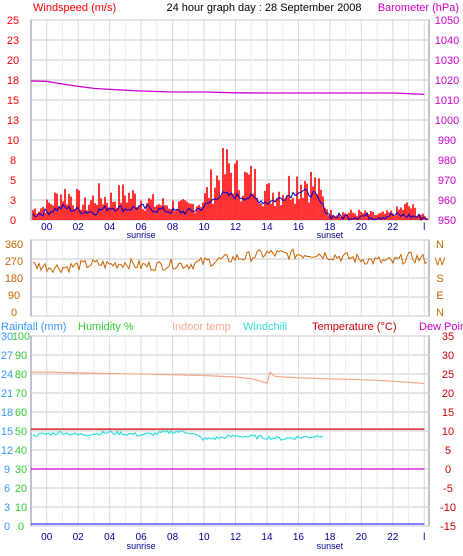  I want to click on indoor-temp-line, so click(228, 378).